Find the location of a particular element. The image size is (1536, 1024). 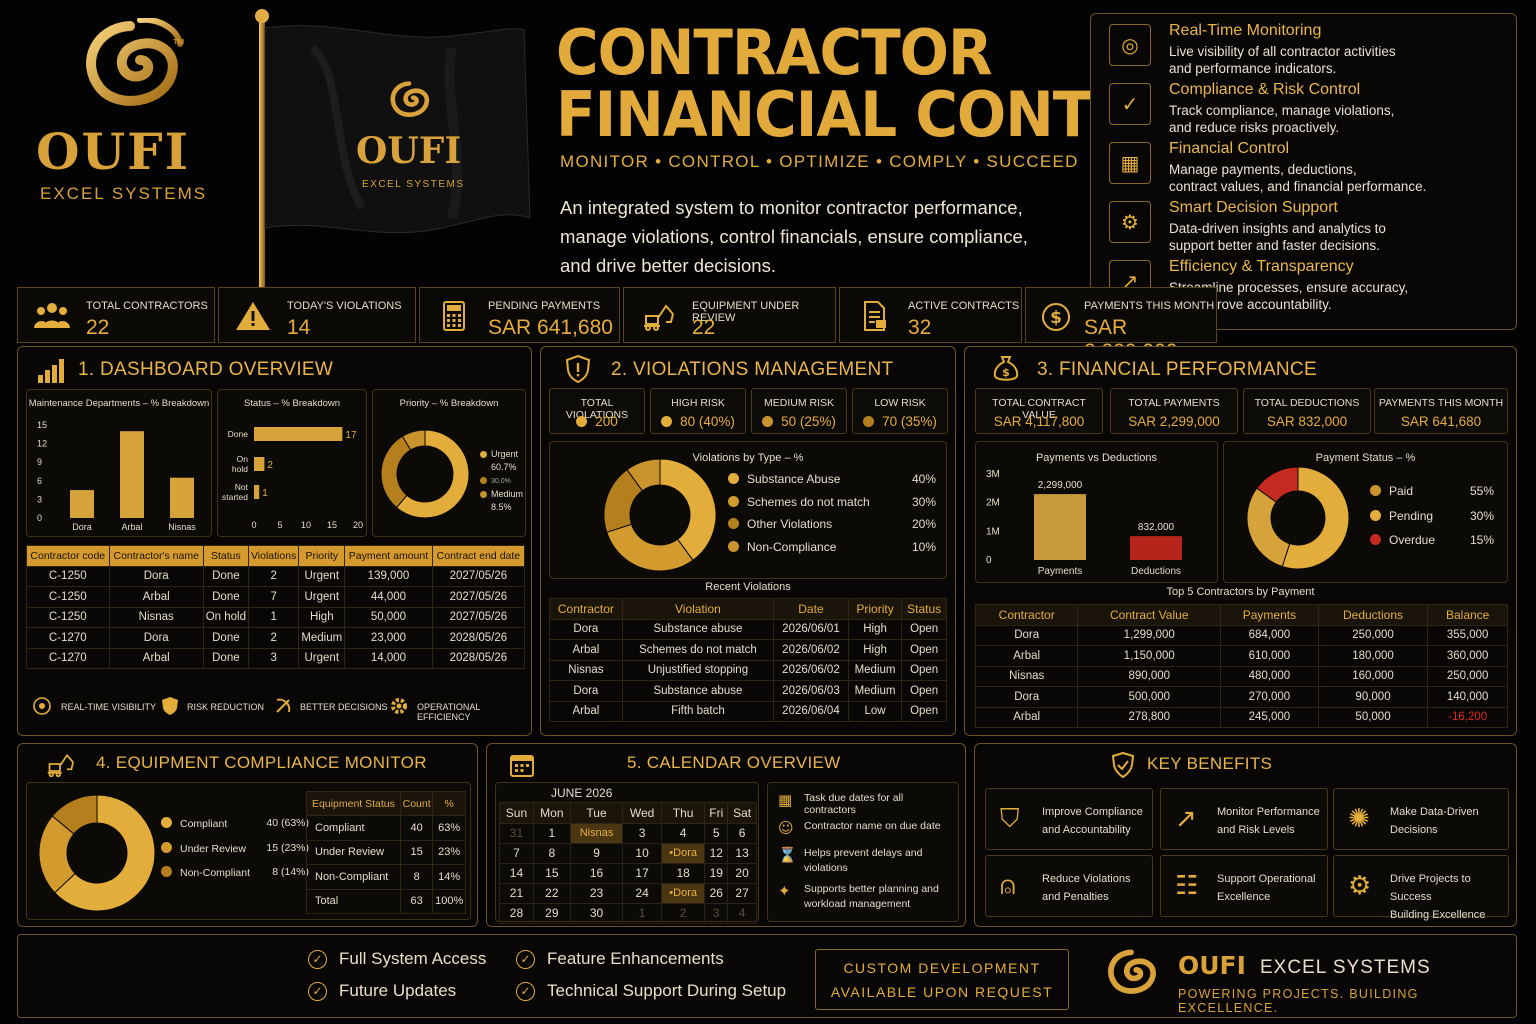

excavator-icon is located at coordinates (659, 317).